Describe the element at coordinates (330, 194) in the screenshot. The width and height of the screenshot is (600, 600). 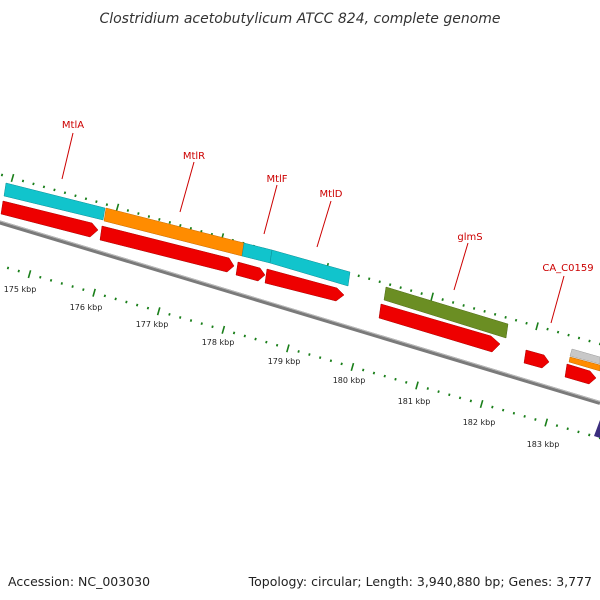
I see `gene-label-mtld: MtlD` at that location.